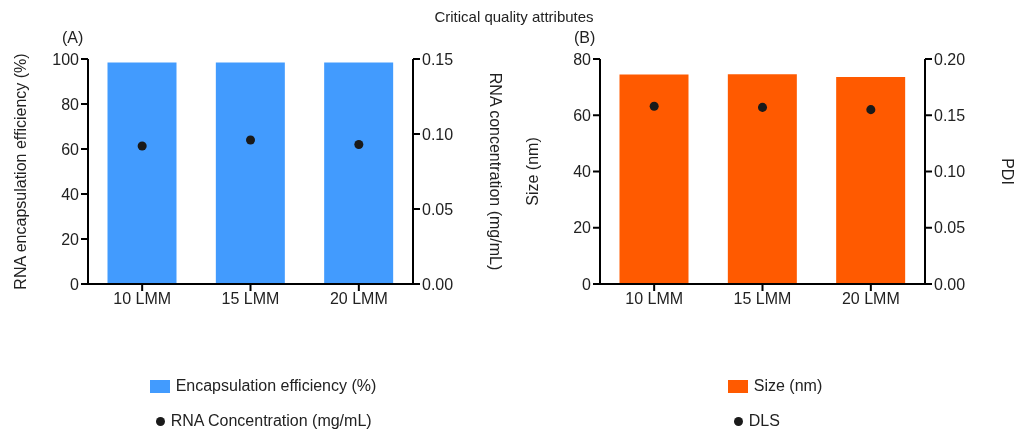 The width and height of the screenshot is (1021, 433). What do you see at coordinates (276, 386) in the screenshot?
I see `legend-label: Encapsulation efficiency (%)` at bounding box center [276, 386].